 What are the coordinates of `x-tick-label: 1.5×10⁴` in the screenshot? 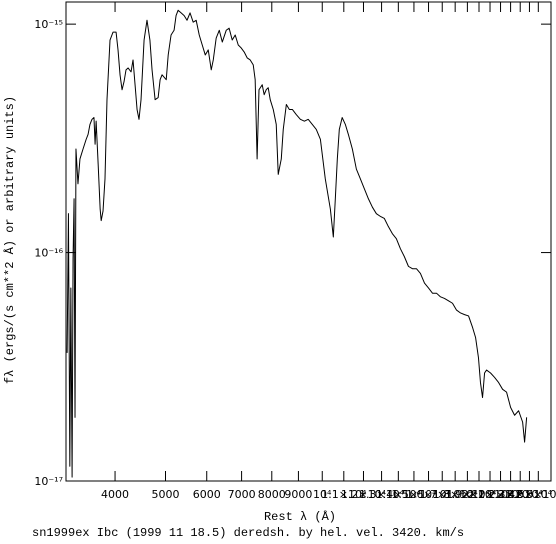 It's located at (414, 494).